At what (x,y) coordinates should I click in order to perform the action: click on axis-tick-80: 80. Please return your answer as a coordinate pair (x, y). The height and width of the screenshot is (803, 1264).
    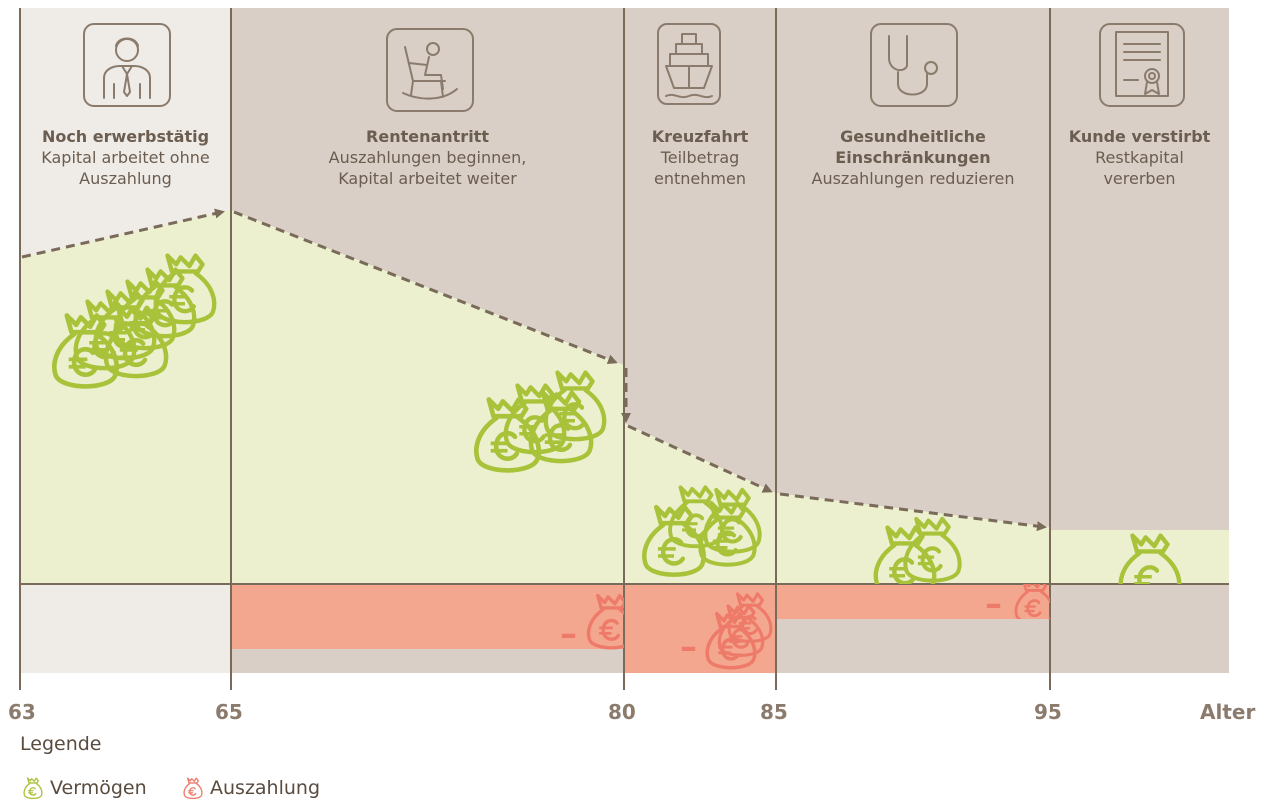
    Looking at the image, I should click on (622, 712).